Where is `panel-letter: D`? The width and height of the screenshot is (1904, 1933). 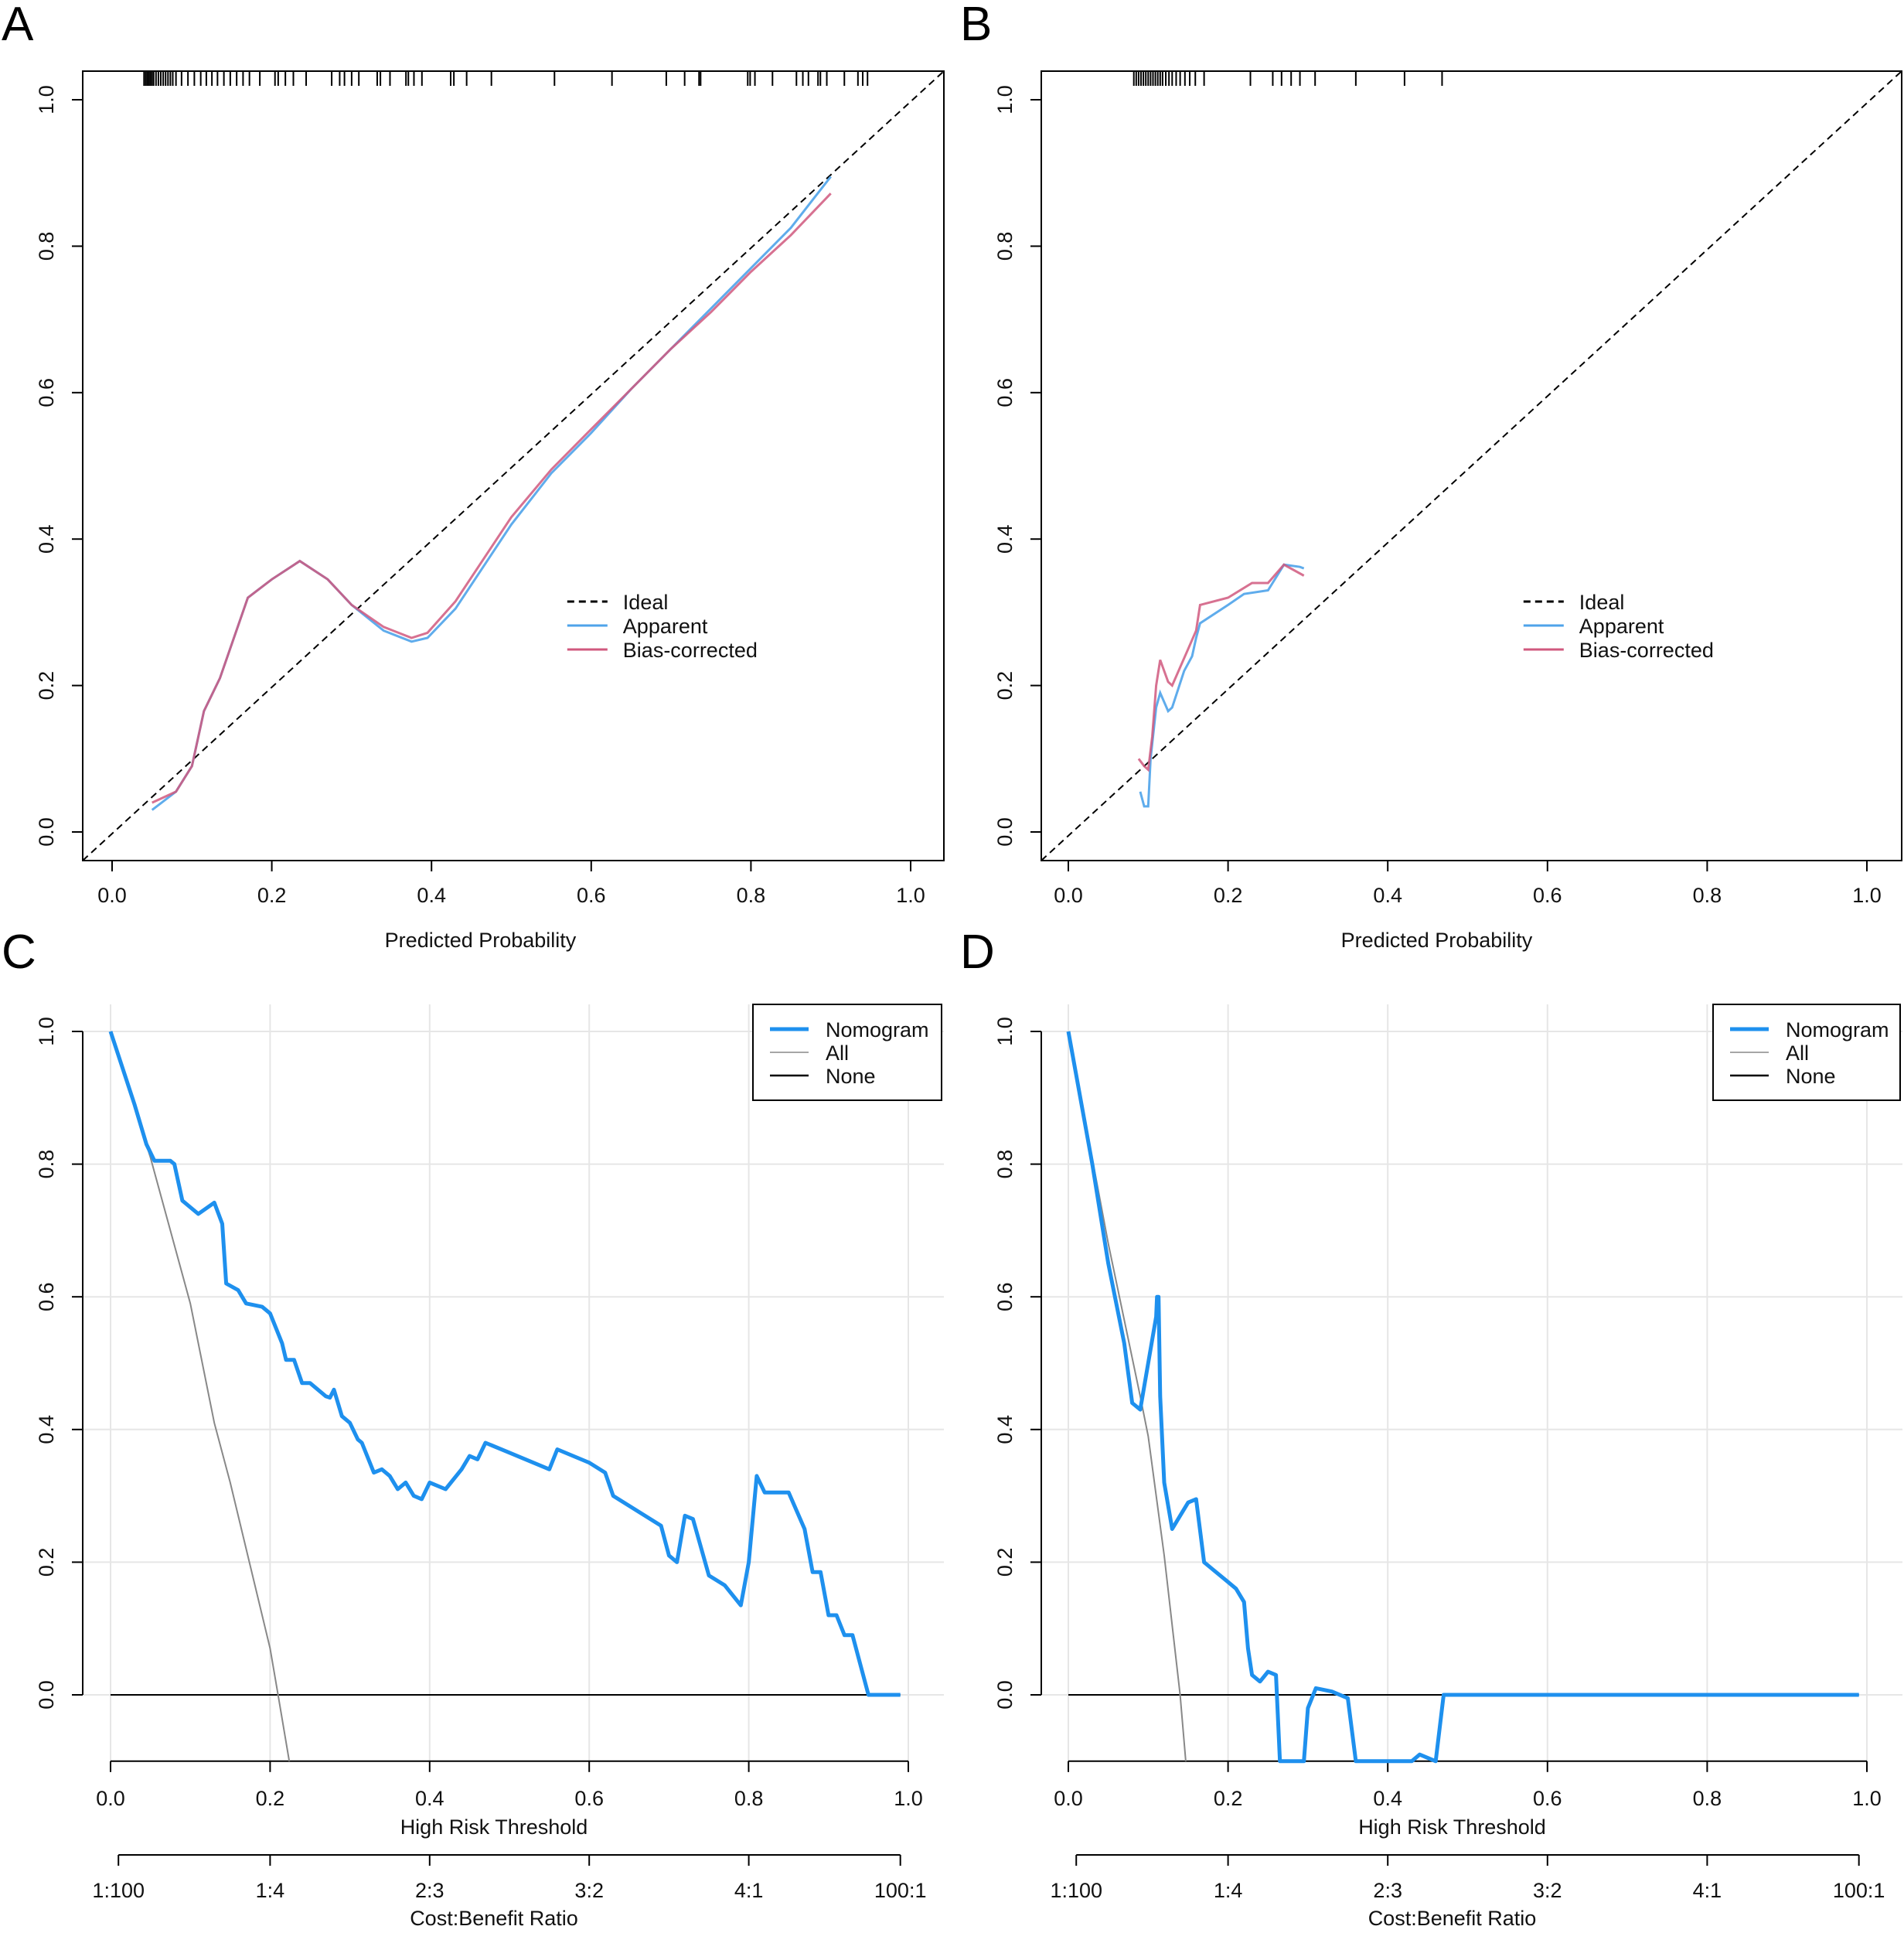
panel-letter: D is located at coordinates (977, 952).